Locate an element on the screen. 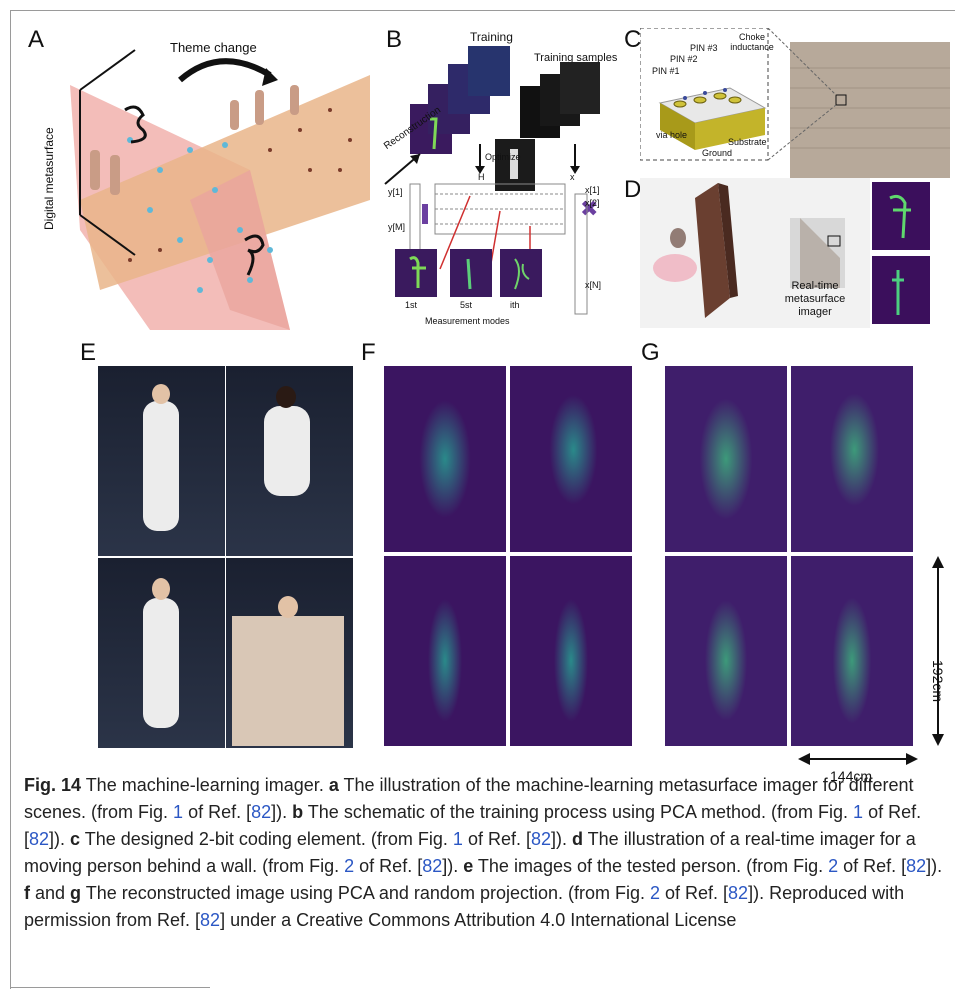  photo-person-arms-up is located at coordinates (161, 461).